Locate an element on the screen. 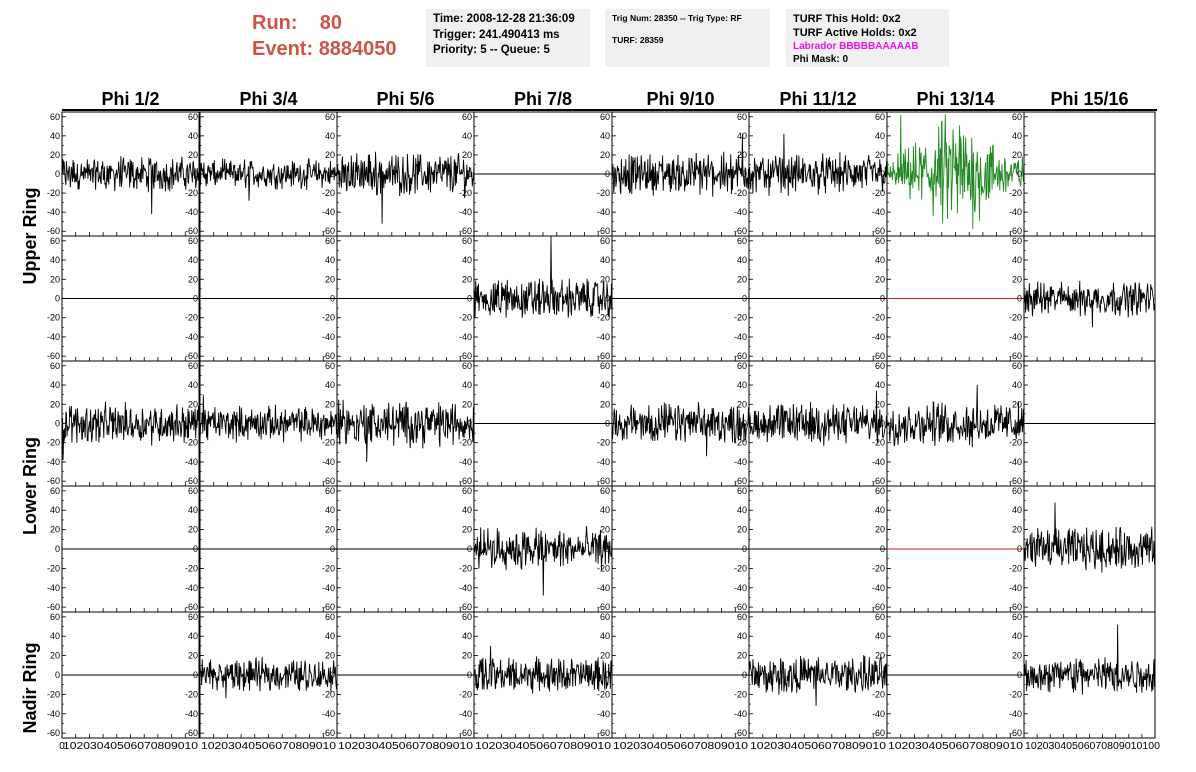 This screenshot has height=772, width=1196. run-event-block: Run: 80 Event: 8884050 is located at coordinates (324, 36).